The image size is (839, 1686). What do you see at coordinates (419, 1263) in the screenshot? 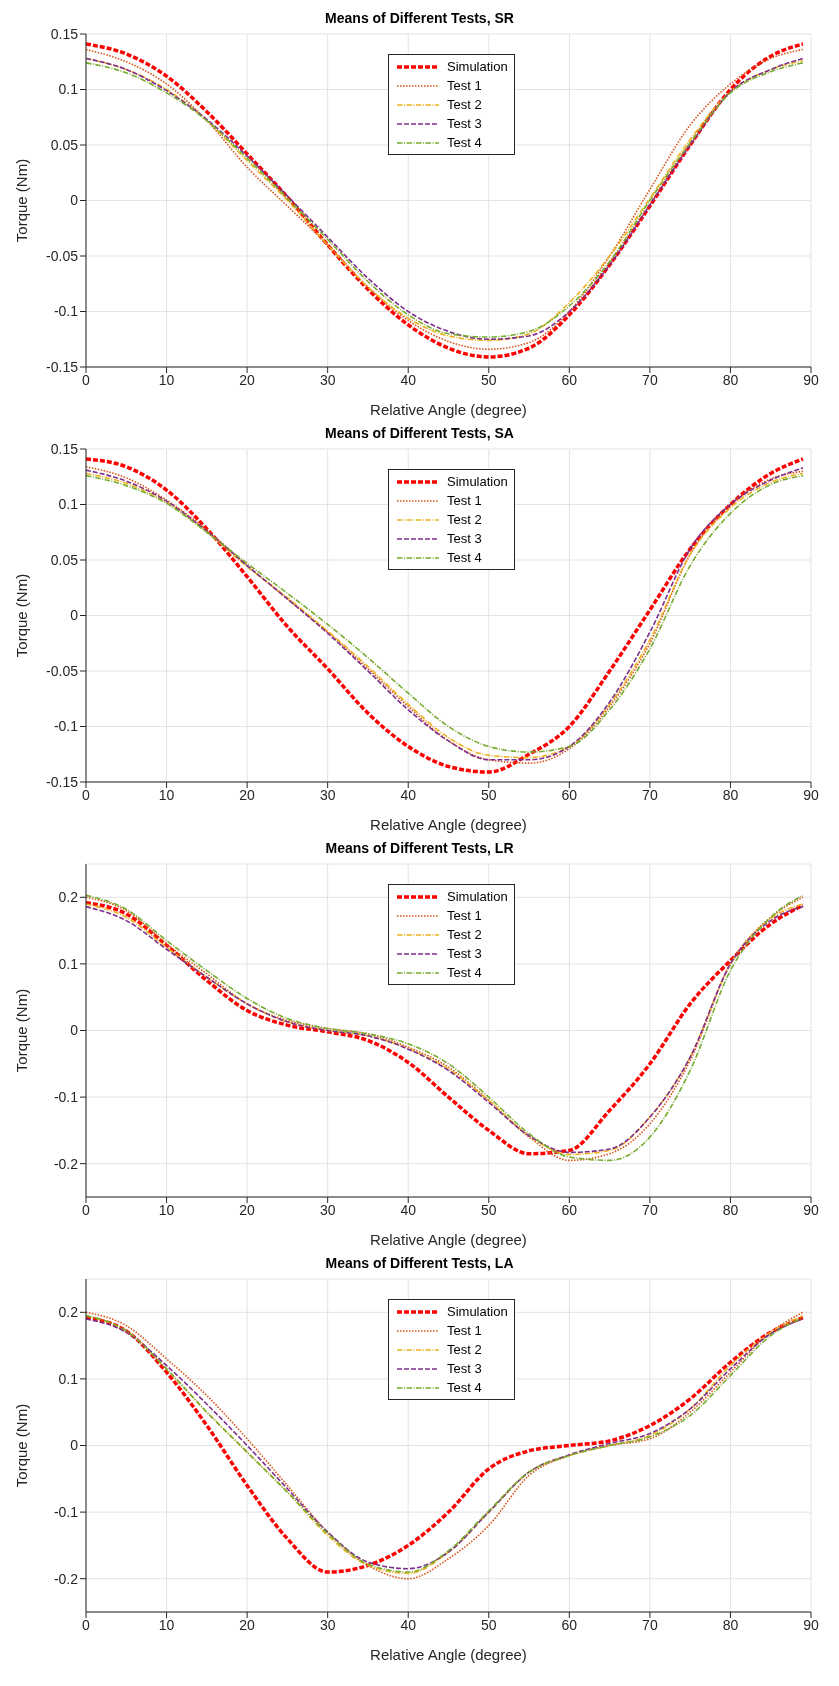
I see `chart-title: Means of Different Tests, LA` at bounding box center [419, 1263].